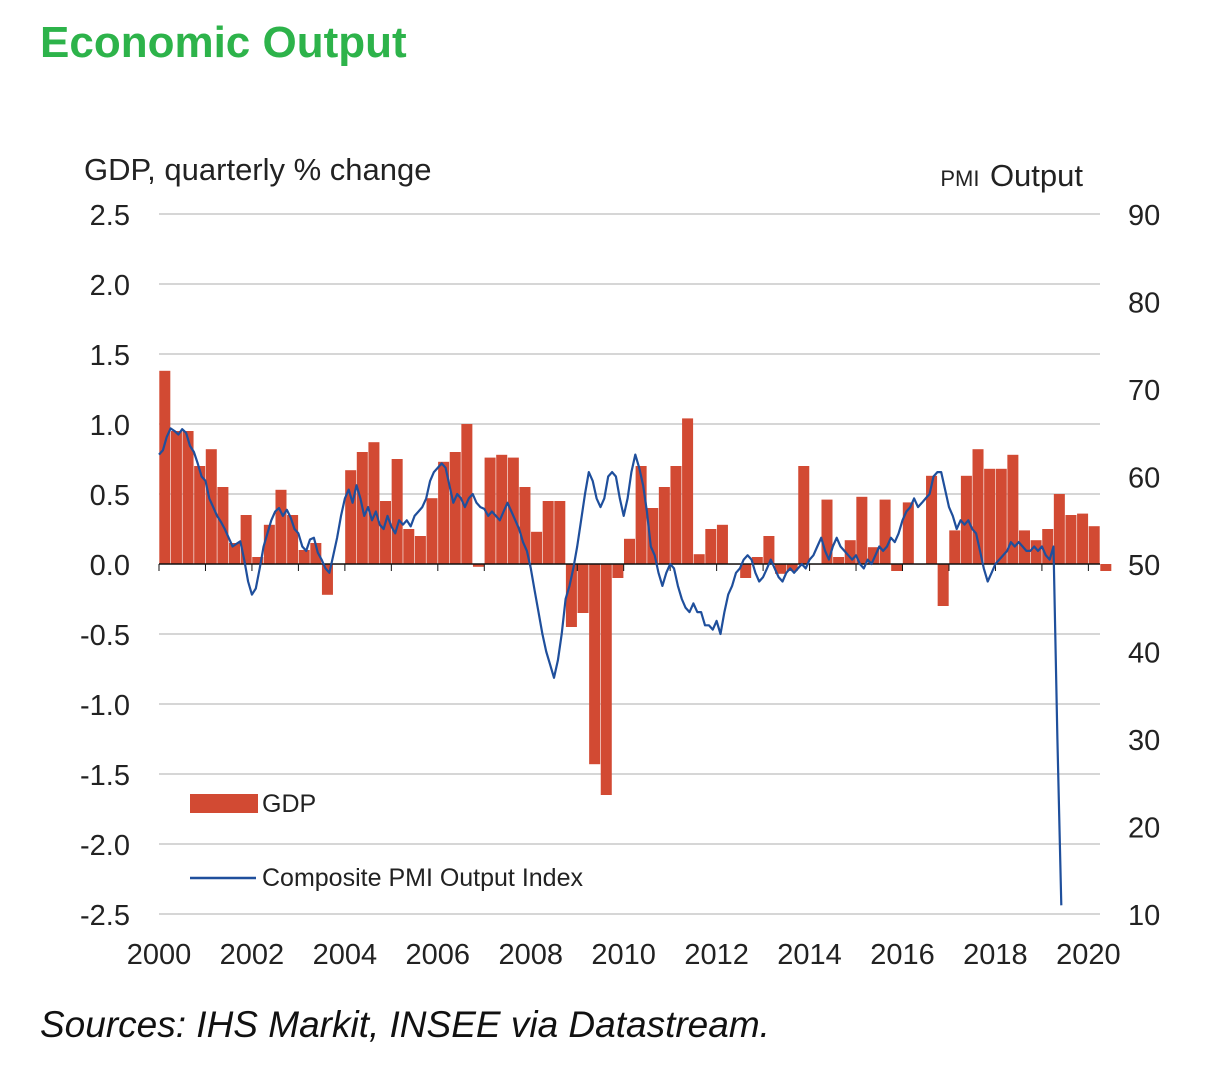  What do you see at coordinates (623, 955) in the screenshot?
I see `x-tick-label: 2010` at bounding box center [623, 955].